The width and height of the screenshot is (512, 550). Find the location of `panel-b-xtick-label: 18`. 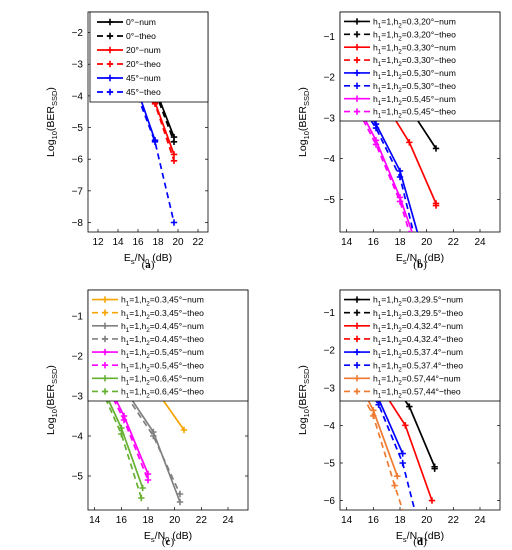

panel-b-xtick-label: 18 is located at coordinates (400, 242).